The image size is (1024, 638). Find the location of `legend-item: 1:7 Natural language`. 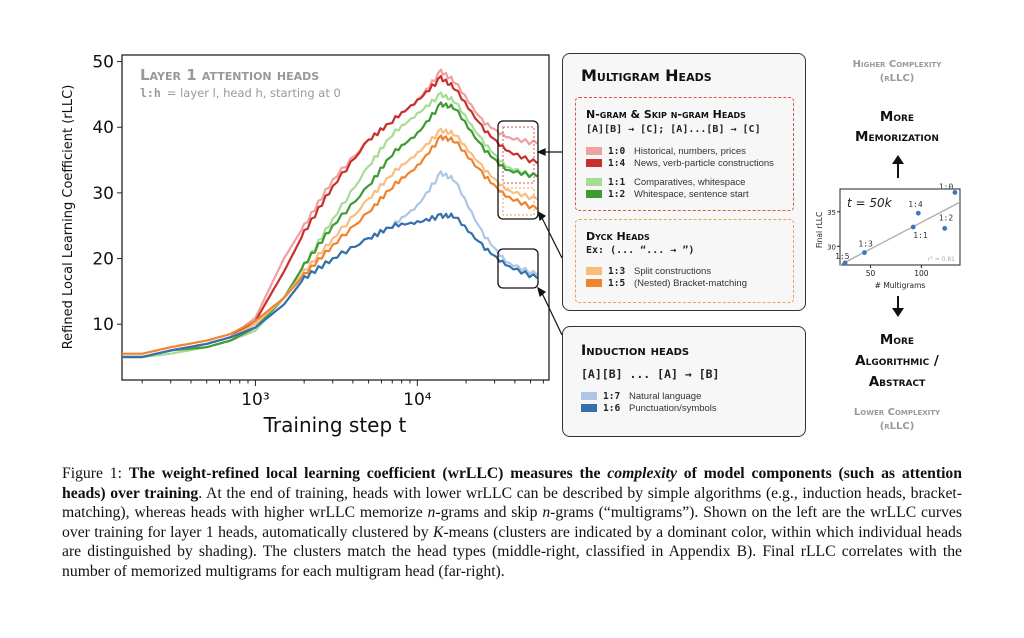

legend-item: 1:7 Natural language is located at coordinates (649, 396).